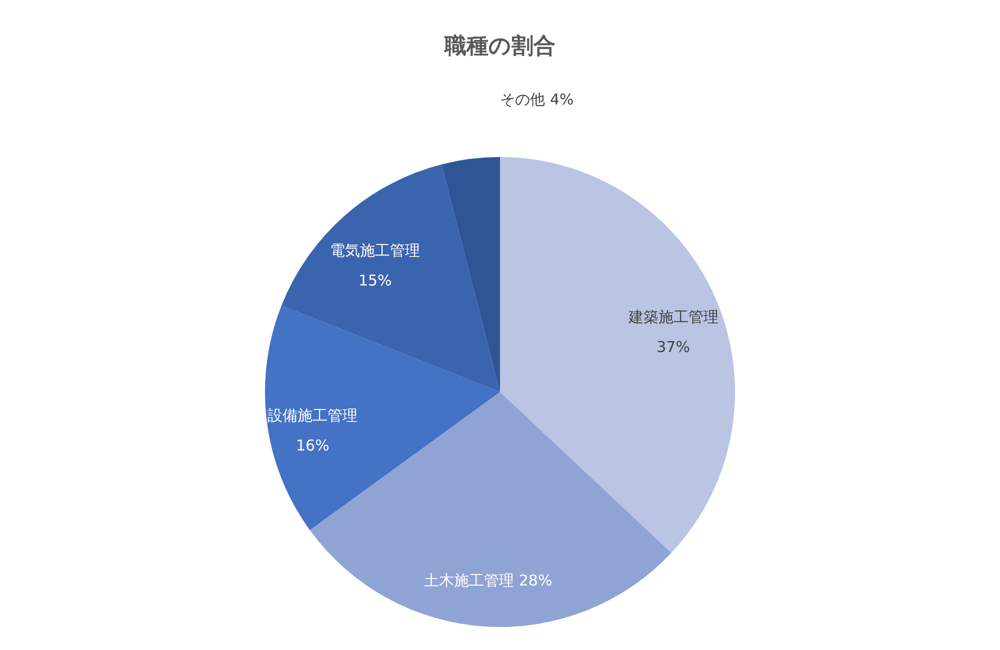  What do you see at coordinates (672, 317) in the screenshot?
I see `slice-label: 建築施工管理` at bounding box center [672, 317].